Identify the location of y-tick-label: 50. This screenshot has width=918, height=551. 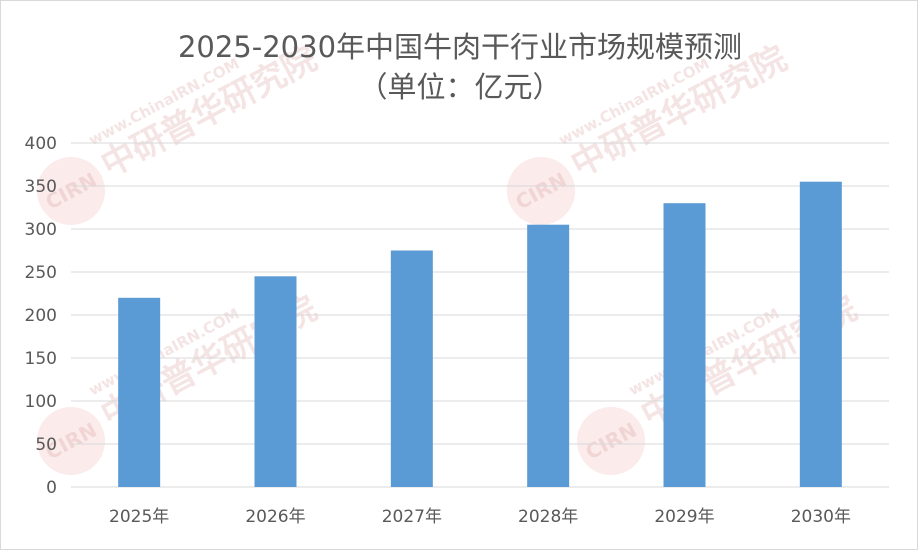
(46, 445).